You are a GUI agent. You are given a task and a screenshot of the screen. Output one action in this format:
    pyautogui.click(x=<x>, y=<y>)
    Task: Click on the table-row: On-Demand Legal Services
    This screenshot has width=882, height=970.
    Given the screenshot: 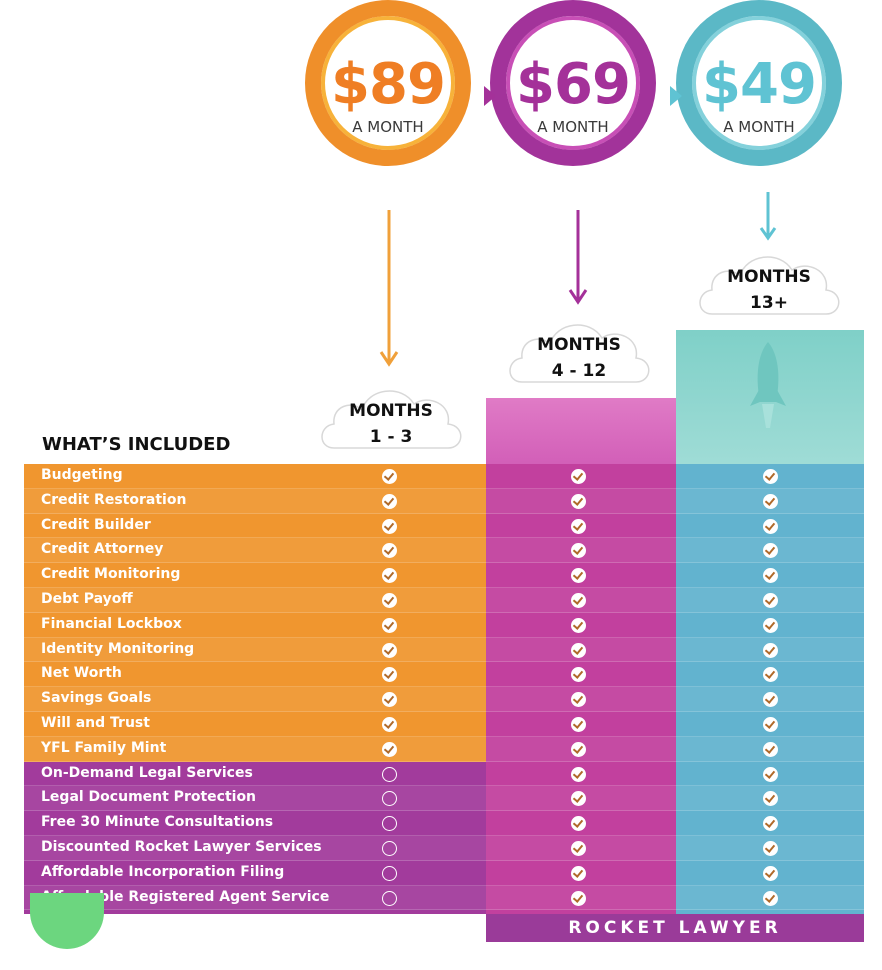 What is the action you would take?
    pyautogui.click(x=444, y=774)
    